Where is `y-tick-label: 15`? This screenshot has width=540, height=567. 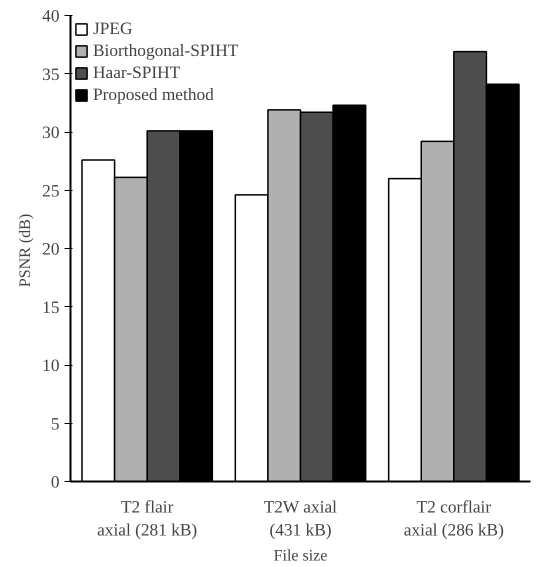 y-tick-label: 15 is located at coordinates (51, 307).